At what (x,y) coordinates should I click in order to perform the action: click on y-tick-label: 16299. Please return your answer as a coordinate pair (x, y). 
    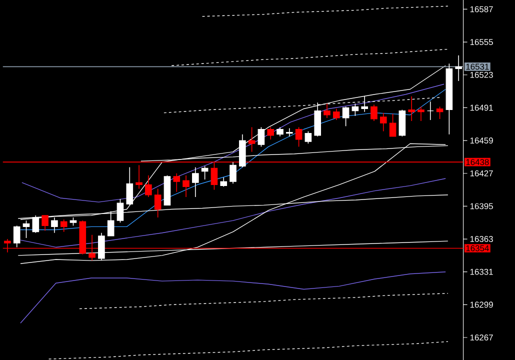
    Looking at the image, I should click on (481, 305).